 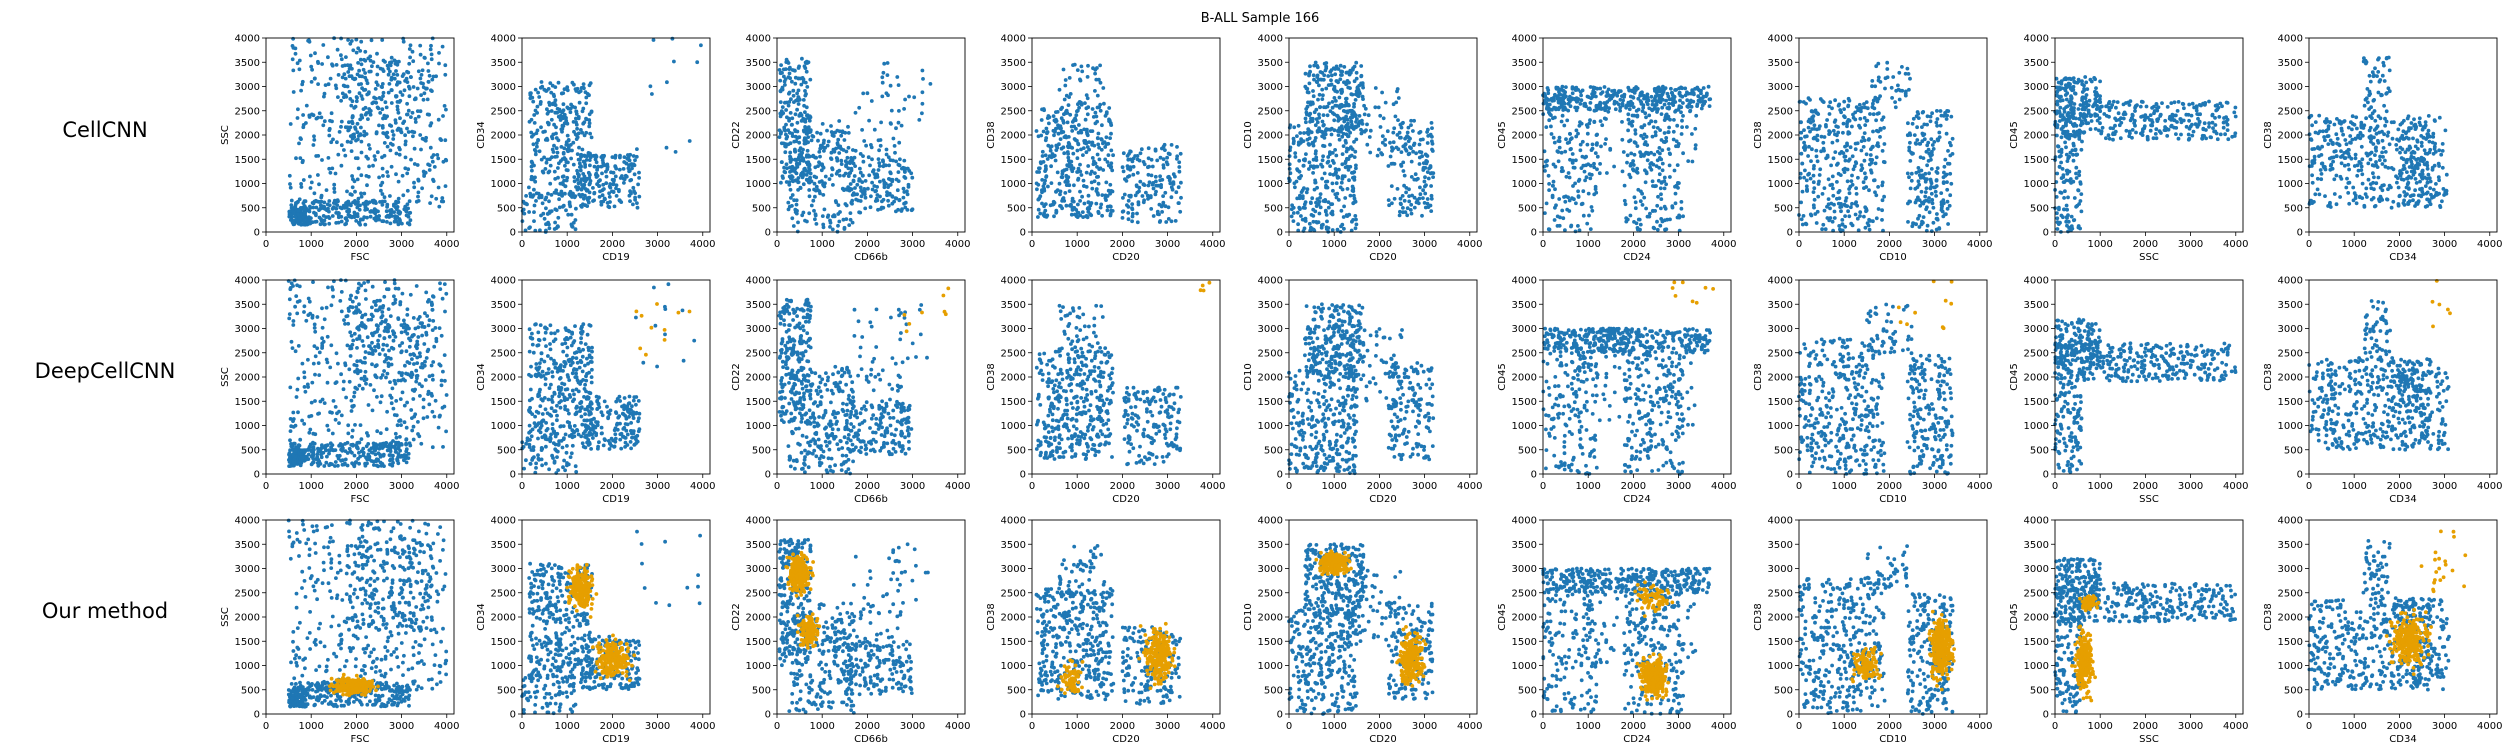 What do you see at coordinates (1013, 111) in the screenshot?
I see `y-tick-label: 2500` at bounding box center [1013, 111].